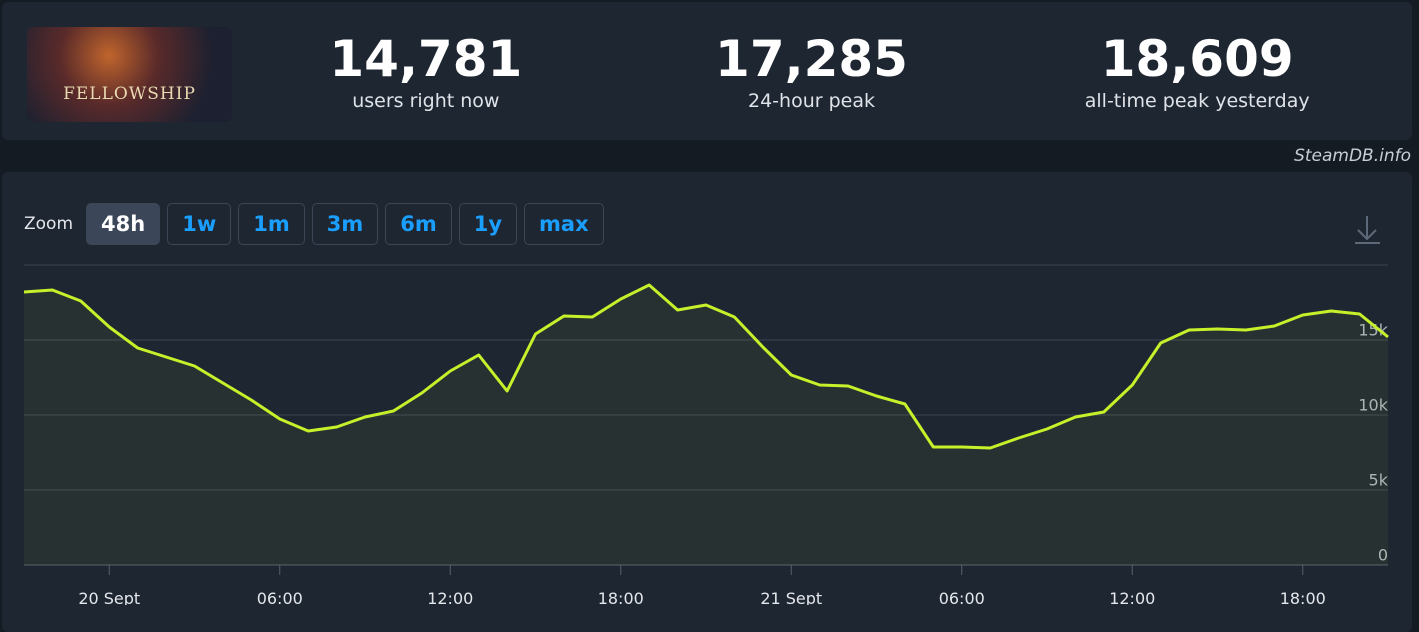 The height and width of the screenshot is (632, 1419). What do you see at coordinates (129, 74) in the screenshot?
I see `game-logo: FELLOWSHIP` at bounding box center [129, 74].